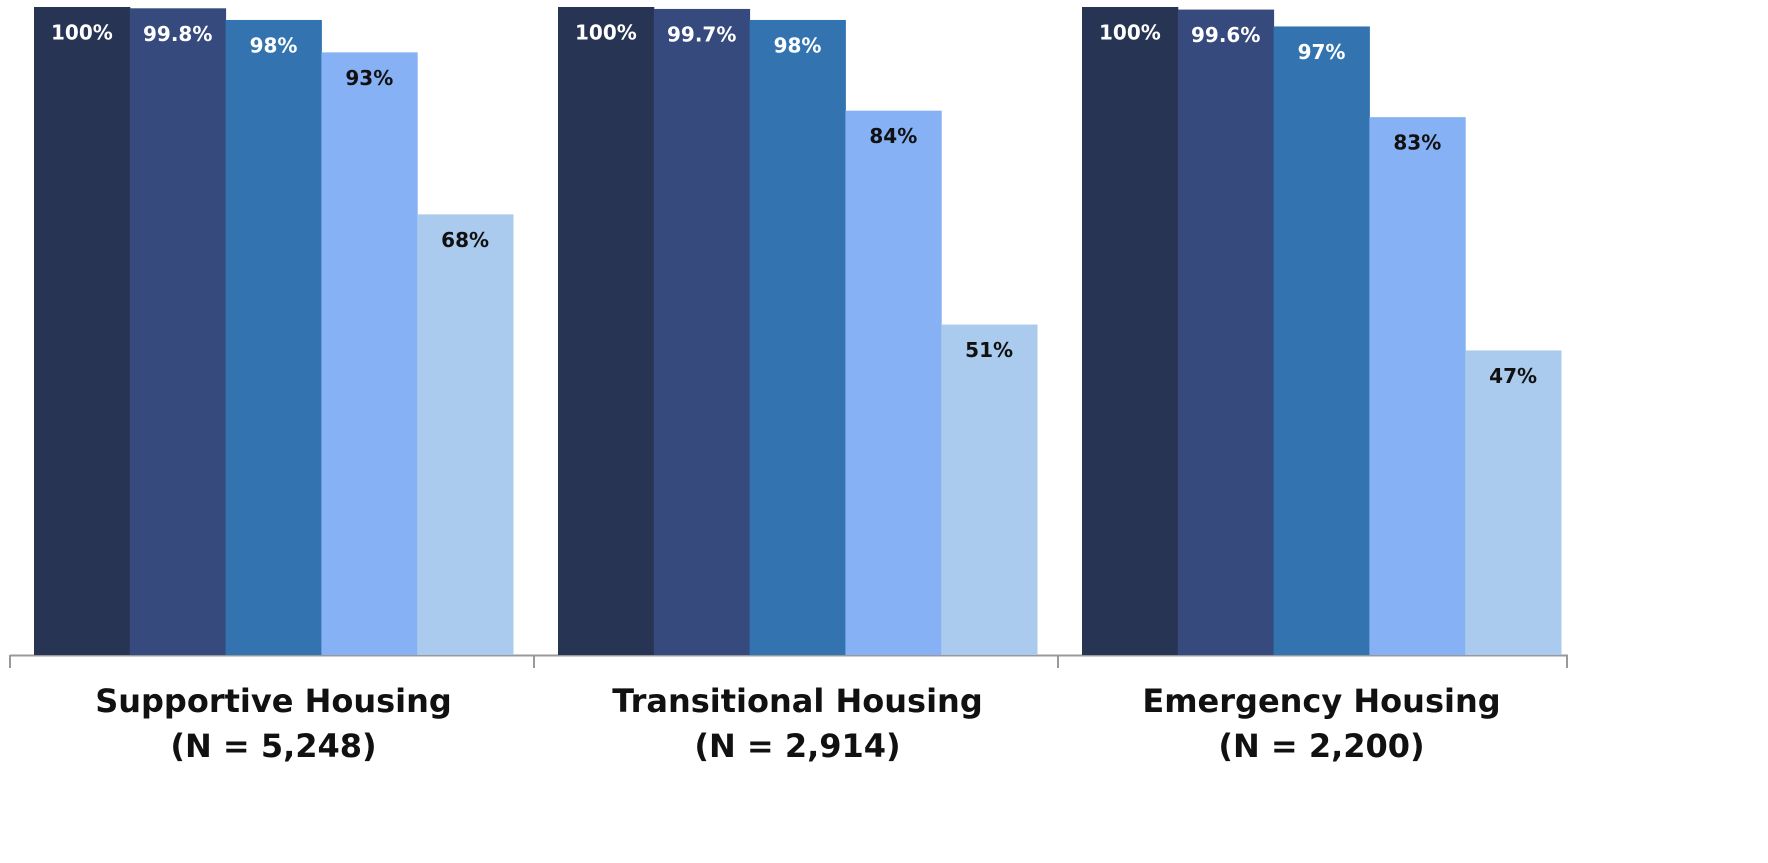 The height and width of the screenshot is (863, 1768). I want to click on value-label: 51%, so click(989, 350).